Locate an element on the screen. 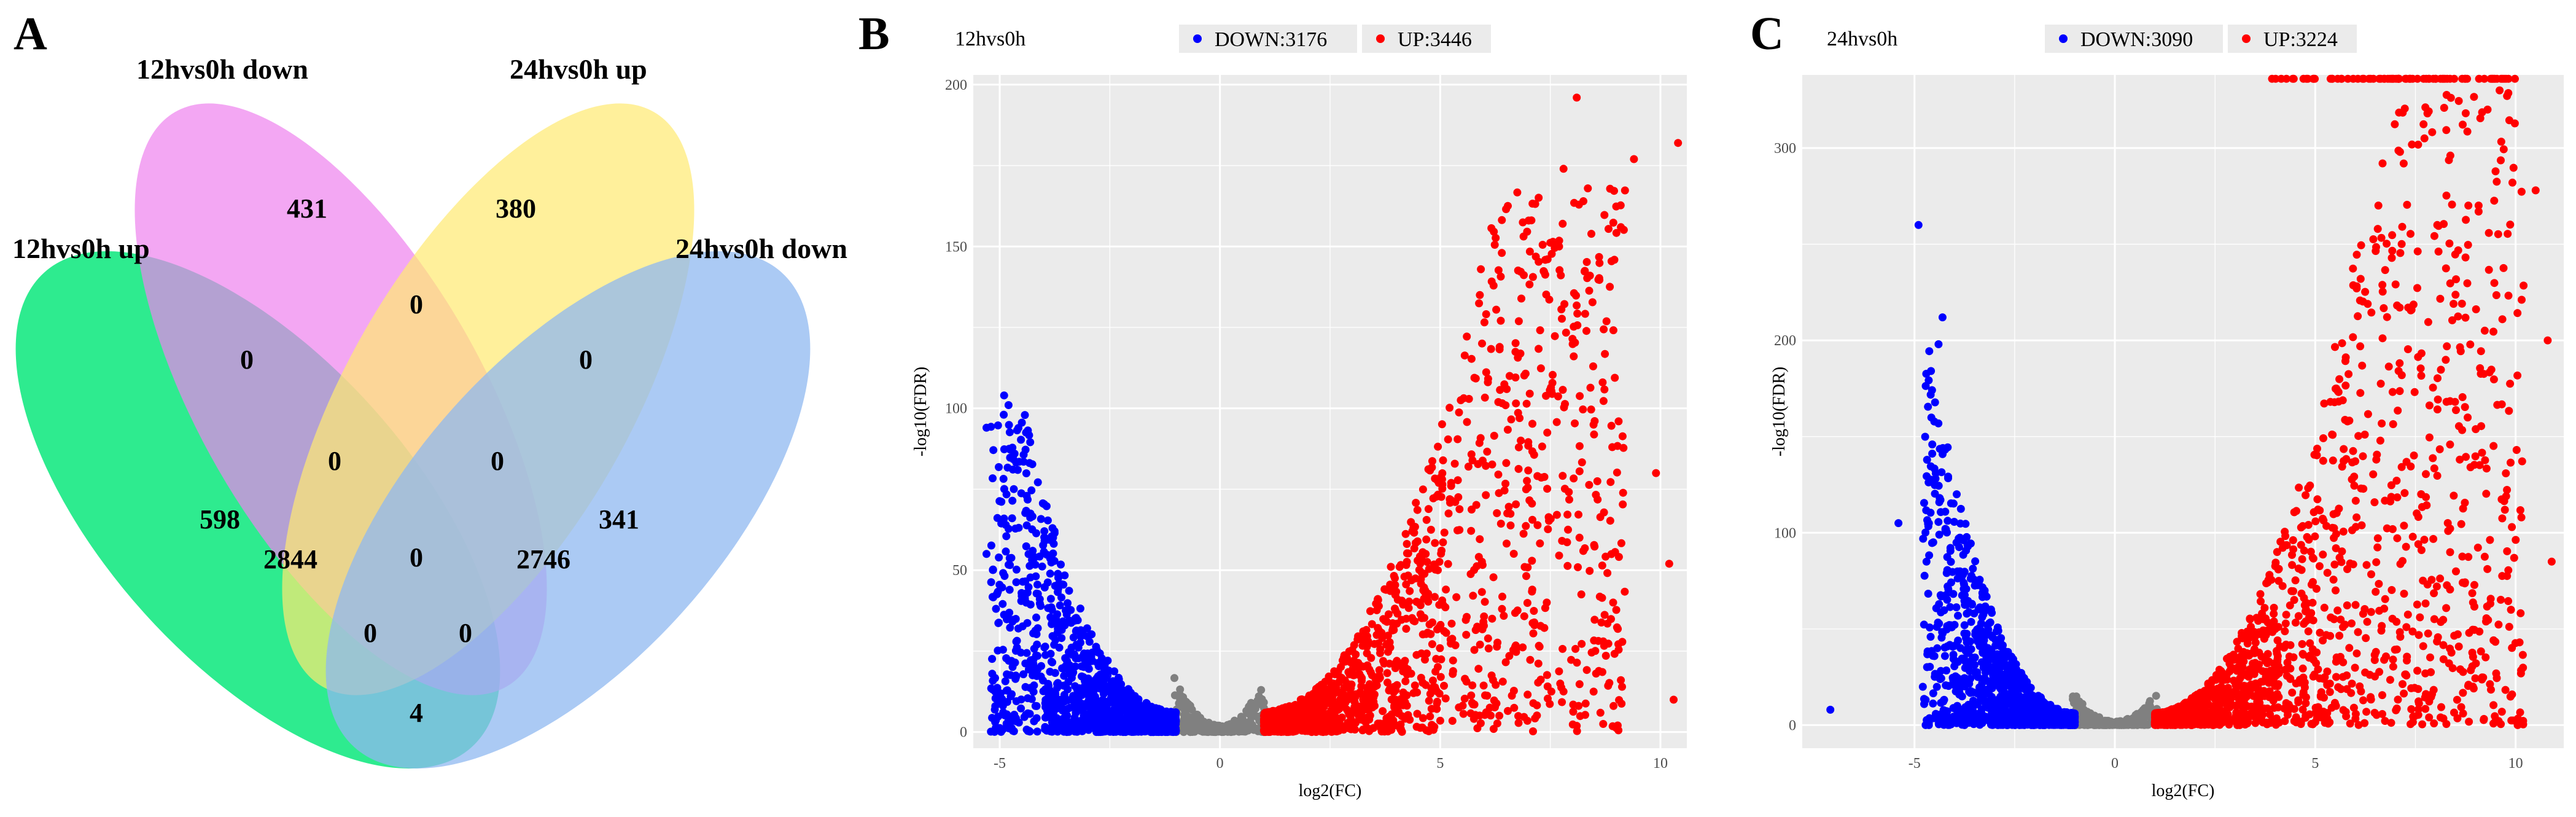  venn-count-up12-down12-up24: 0 is located at coordinates (334, 461).